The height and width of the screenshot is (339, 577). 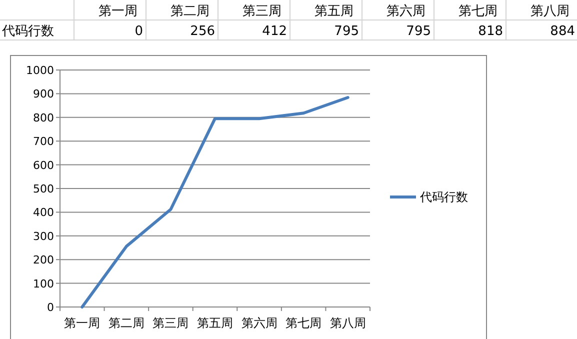 I want to click on y-tick-label: 0, so click(x=50, y=307).